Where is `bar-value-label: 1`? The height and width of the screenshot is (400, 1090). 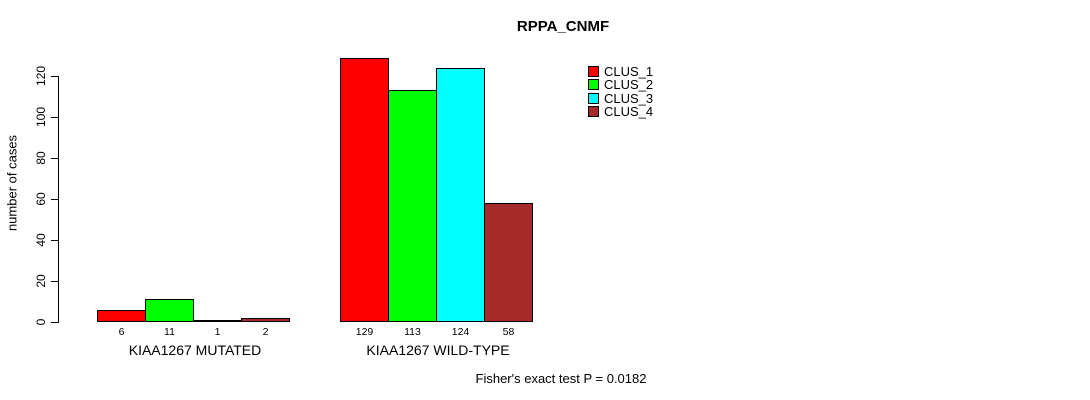 bar-value-label: 1 is located at coordinates (217, 332).